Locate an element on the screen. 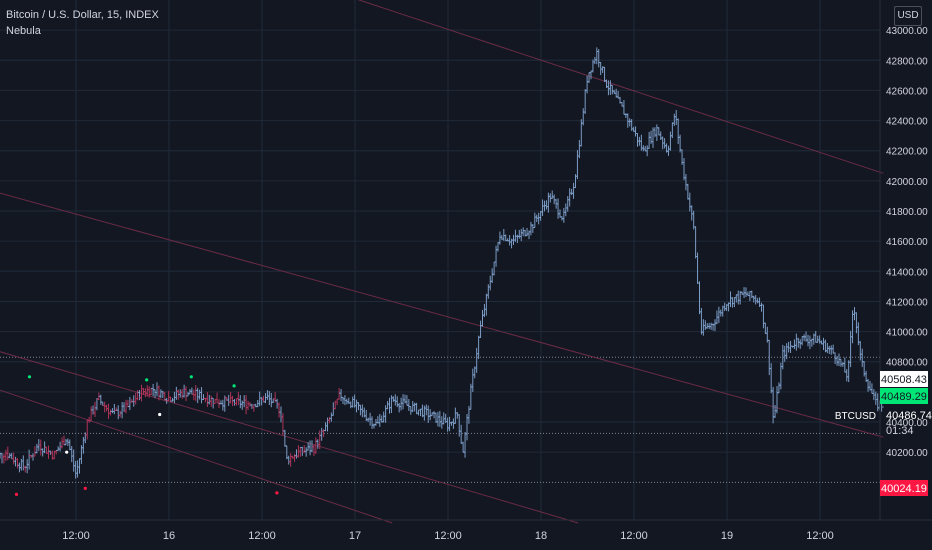  indicator-name: Nebula is located at coordinates (23, 31).